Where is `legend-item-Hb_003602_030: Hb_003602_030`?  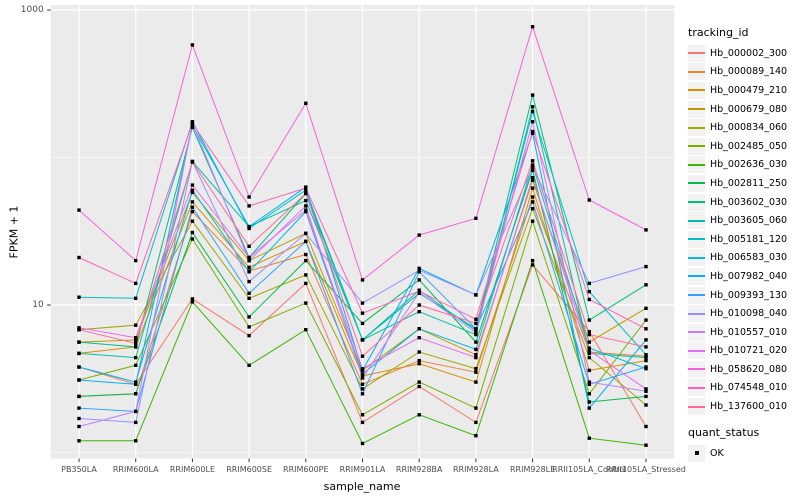
legend-item-Hb_003602_030: Hb_003602_030 is located at coordinates (737, 202).